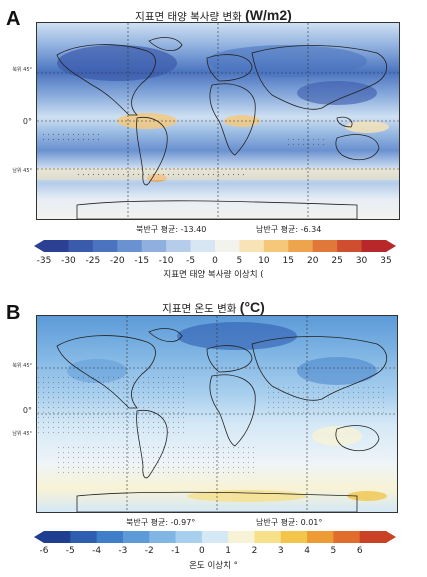 This screenshot has height=577, width=427. What do you see at coordinates (280, 551) in the screenshot?
I see `colorbar-tick-label: 3` at bounding box center [280, 551].